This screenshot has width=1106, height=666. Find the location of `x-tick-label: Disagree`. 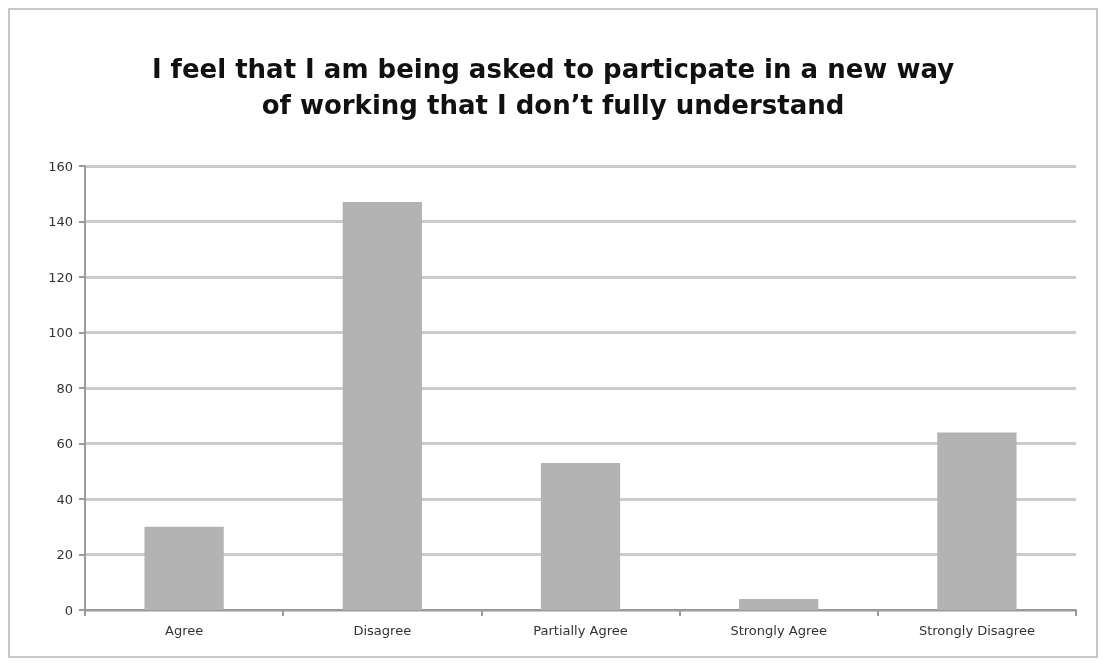

x-tick-label: Disagree is located at coordinates (382, 630).